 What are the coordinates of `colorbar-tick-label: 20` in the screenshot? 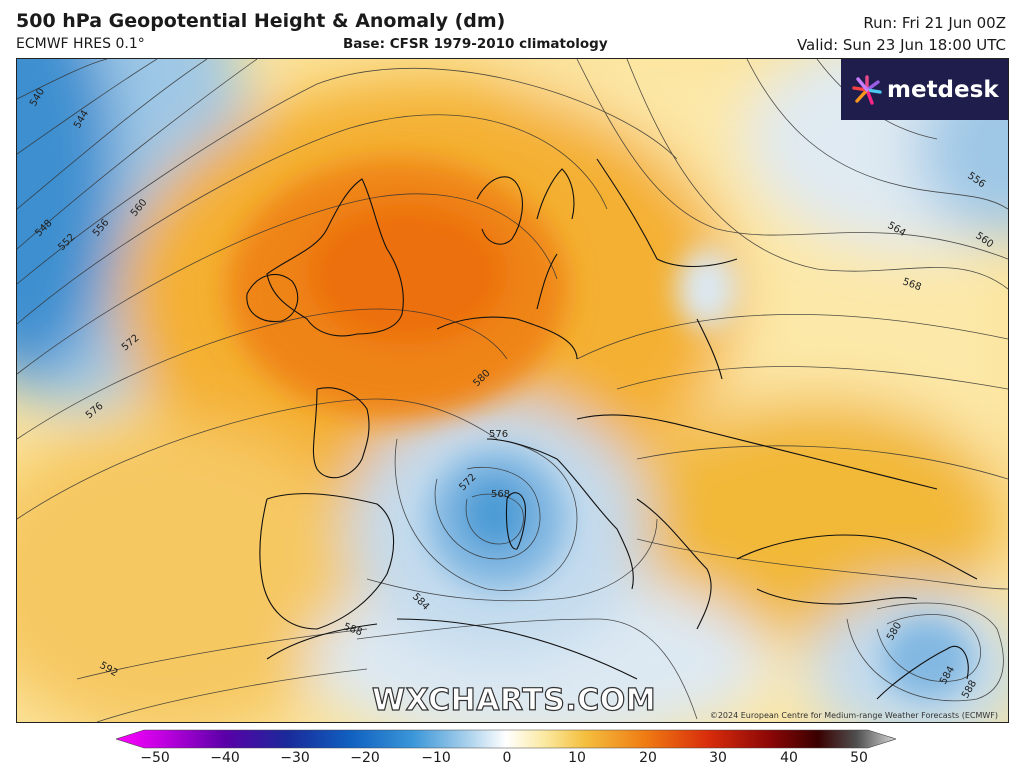 It's located at (648, 758).